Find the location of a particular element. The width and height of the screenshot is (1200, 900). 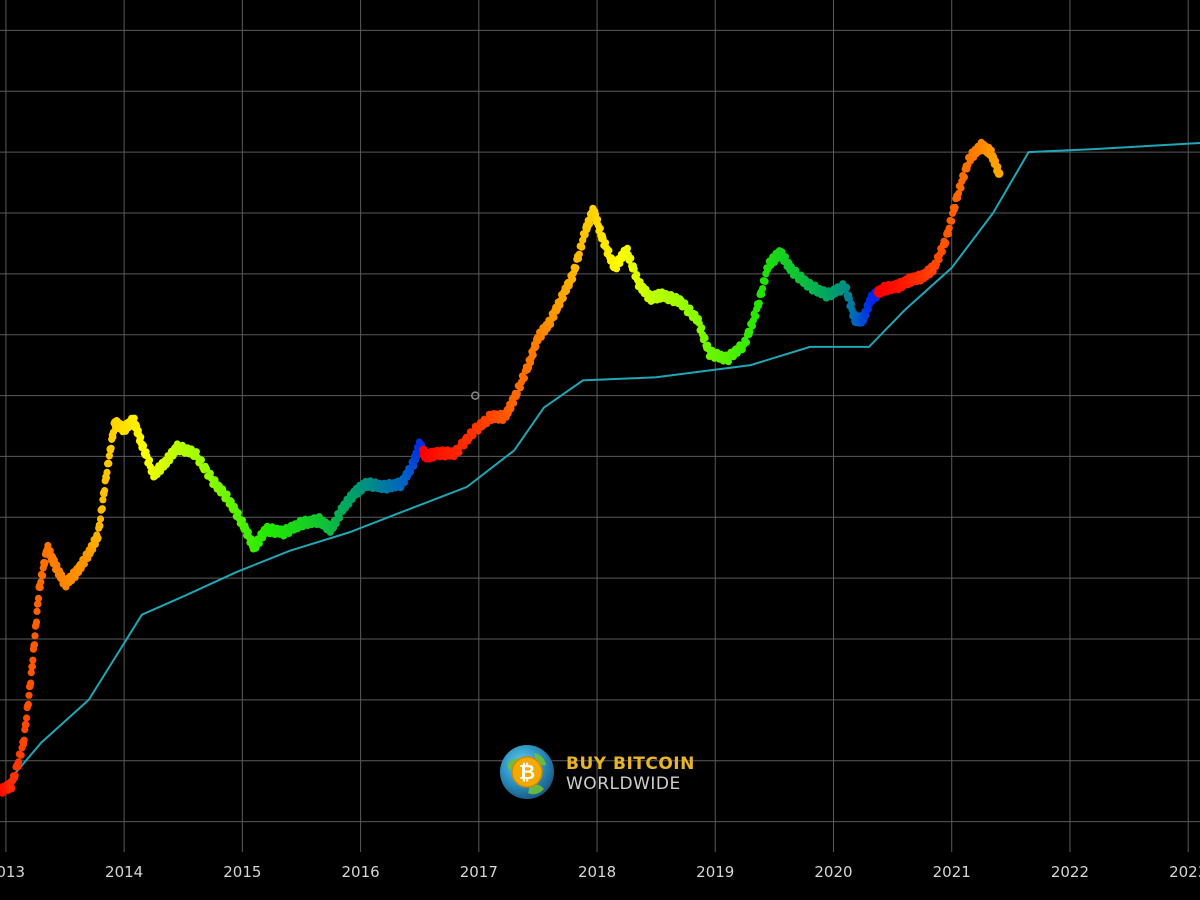

hover-marker is located at coordinates (475, 395).